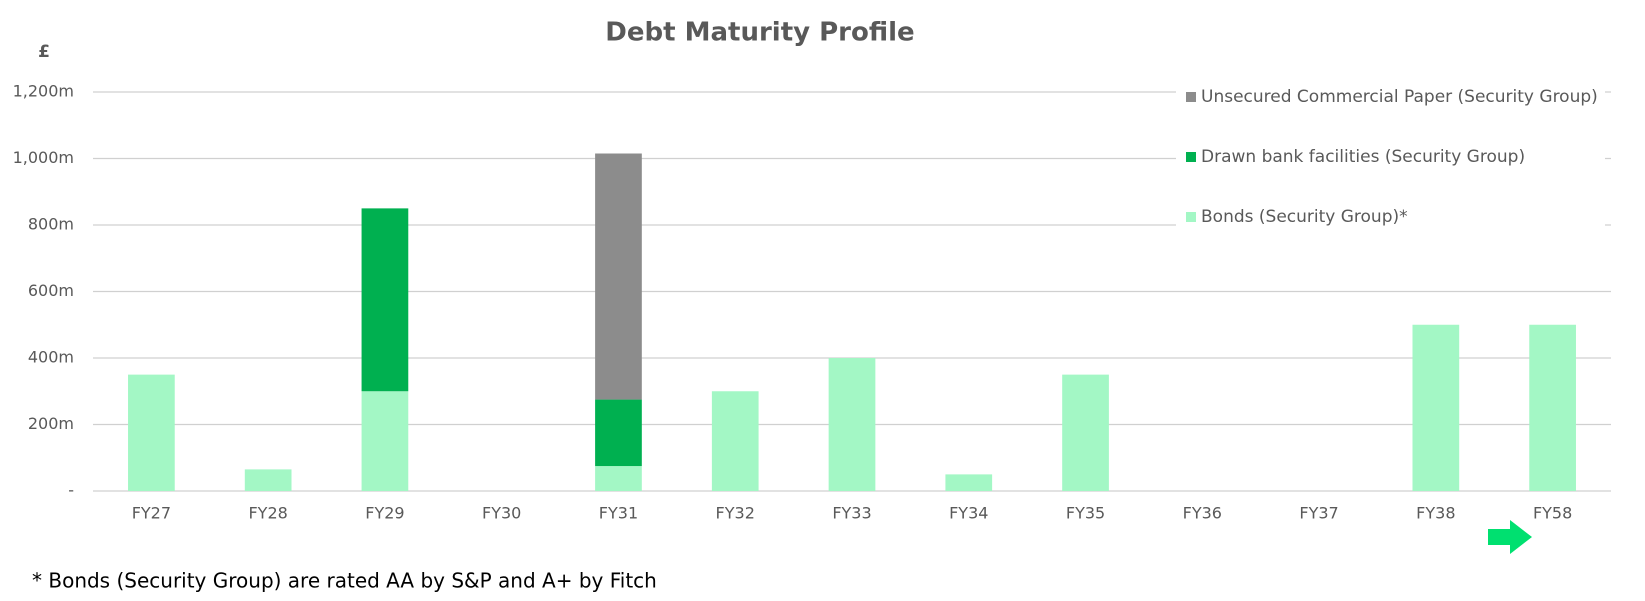 This screenshot has width=1645, height=601. Describe the element at coordinates (43, 91) in the screenshot. I see `y-tick-label: 1,200m` at that location.